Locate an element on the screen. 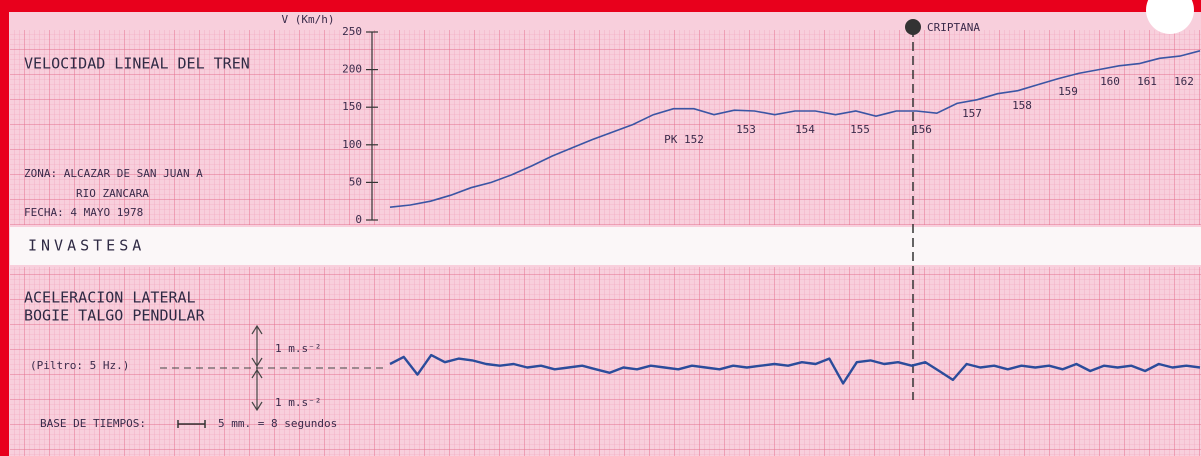 This screenshot has width=1201, height=456. kilometer-post: 161 is located at coordinates (1147, 81).